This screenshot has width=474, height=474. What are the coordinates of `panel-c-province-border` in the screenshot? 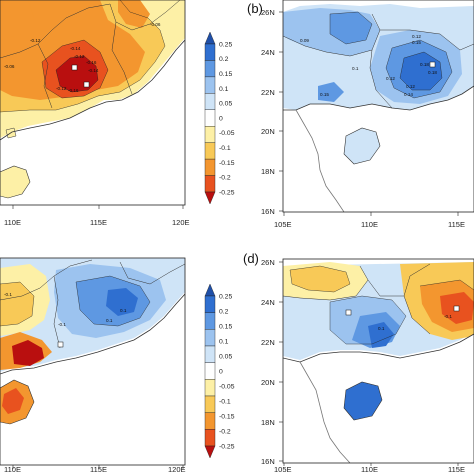 It's located at (92, 304).